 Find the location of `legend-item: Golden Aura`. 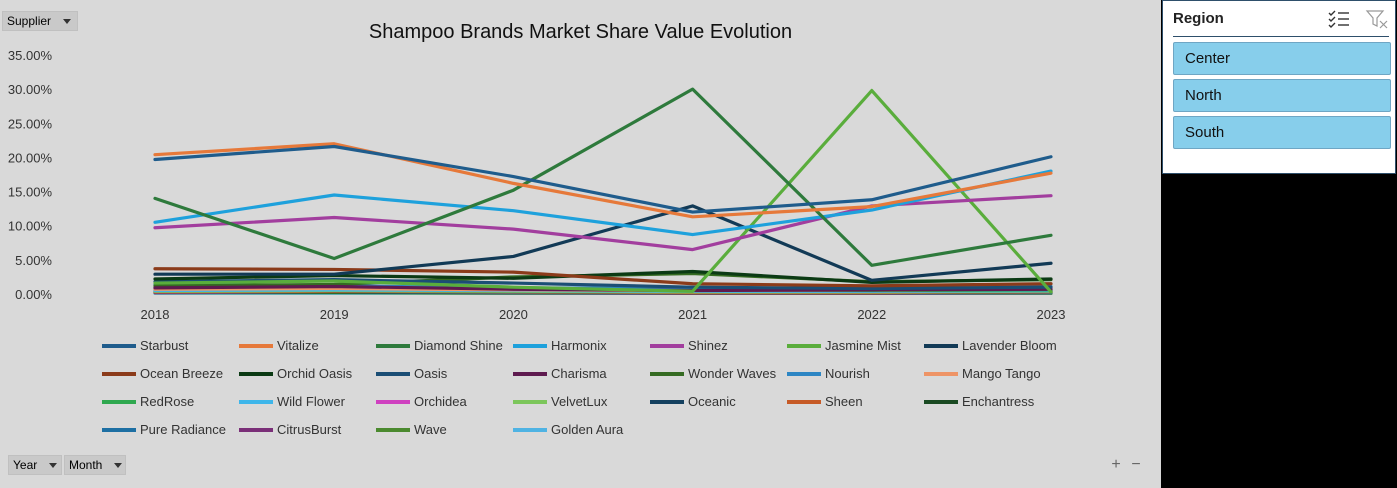

legend-item: Golden Aura is located at coordinates (568, 429).